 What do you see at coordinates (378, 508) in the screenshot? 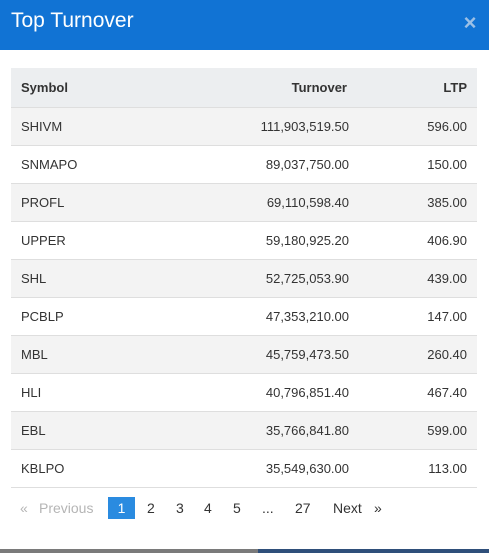
I see `pagination-next-arrow-icon: »` at bounding box center [378, 508].